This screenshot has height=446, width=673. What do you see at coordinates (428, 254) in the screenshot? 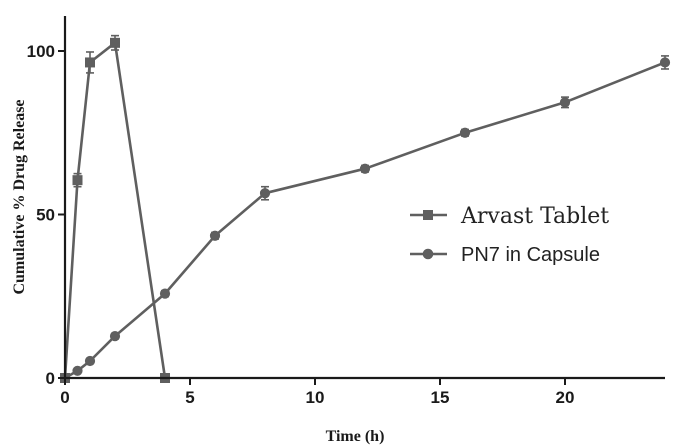
I see `legend-marker-circle` at bounding box center [428, 254].